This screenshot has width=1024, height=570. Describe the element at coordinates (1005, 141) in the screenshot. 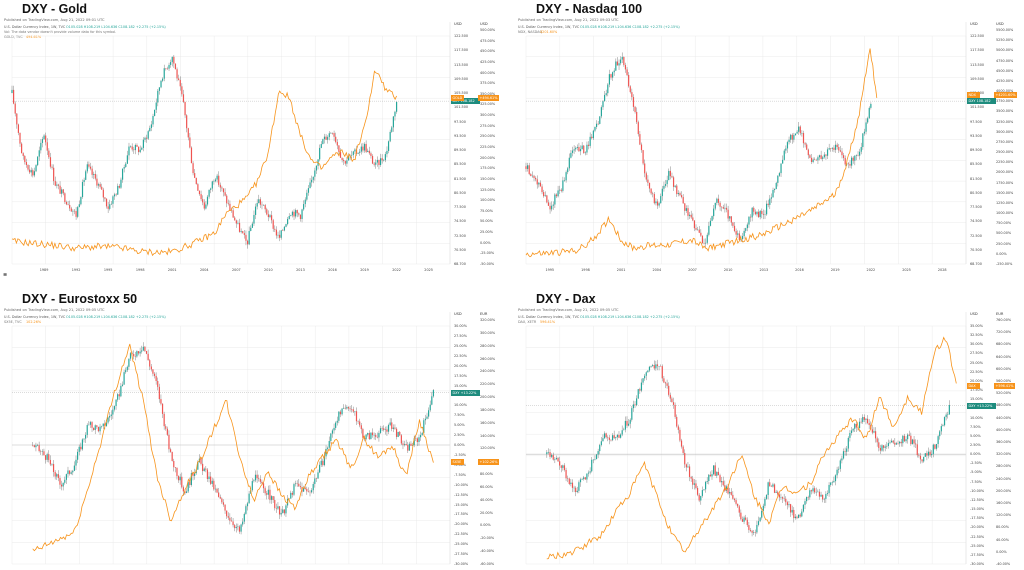

I see `y-tick-right: 2750.00%` at that location.